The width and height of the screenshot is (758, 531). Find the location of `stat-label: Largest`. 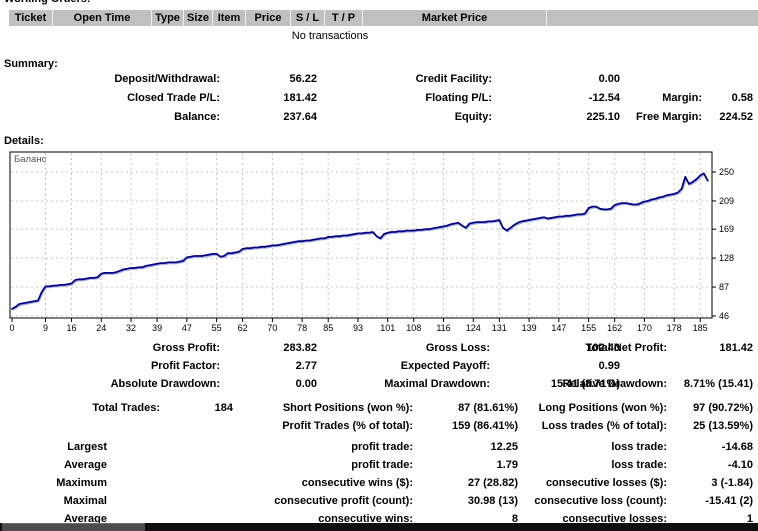

stat-label: Largest is located at coordinates (87, 447).